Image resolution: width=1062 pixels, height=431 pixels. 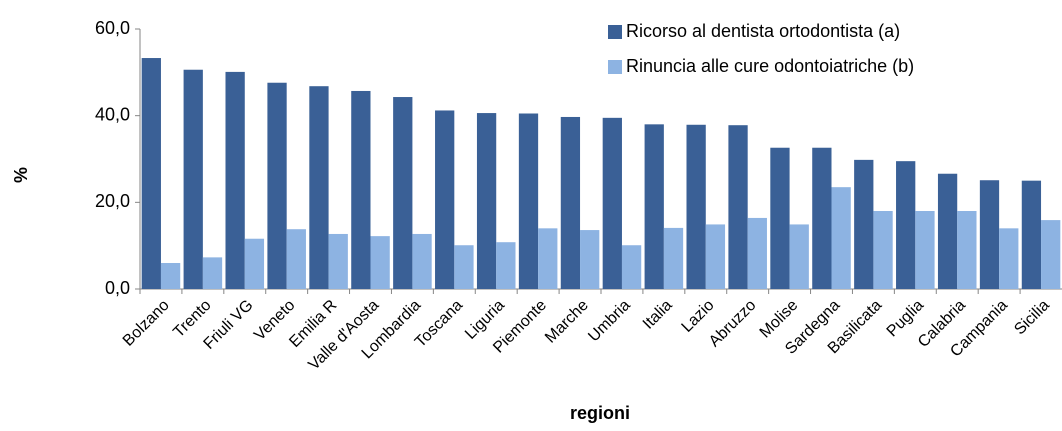 I want to click on y-tick-label: 60,0, so click(x=112, y=28).